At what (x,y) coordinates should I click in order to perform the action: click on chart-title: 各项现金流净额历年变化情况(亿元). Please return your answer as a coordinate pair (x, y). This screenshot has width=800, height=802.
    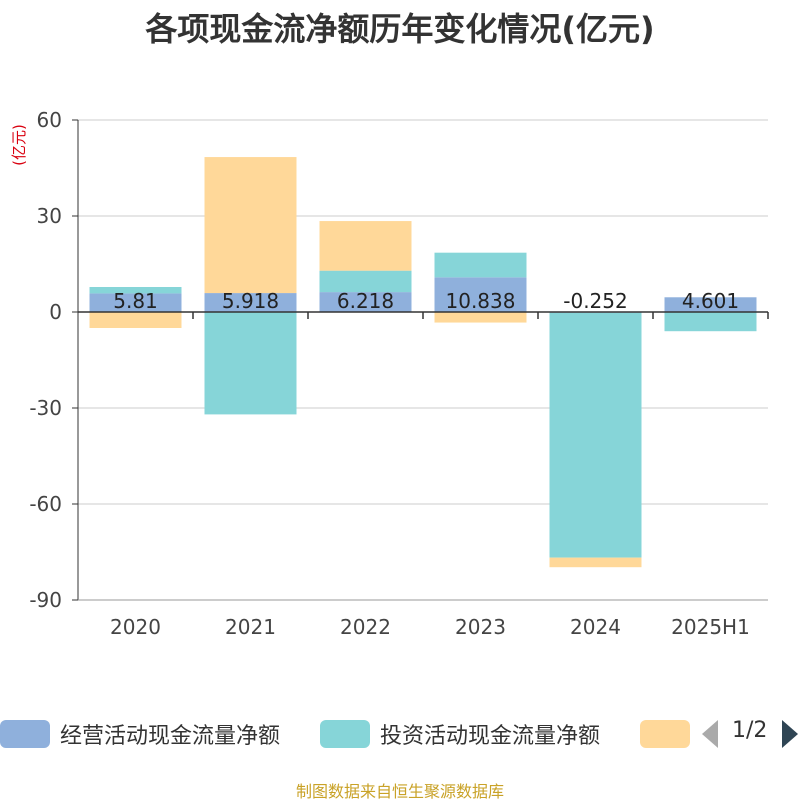
    Looking at the image, I should click on (400, 29).